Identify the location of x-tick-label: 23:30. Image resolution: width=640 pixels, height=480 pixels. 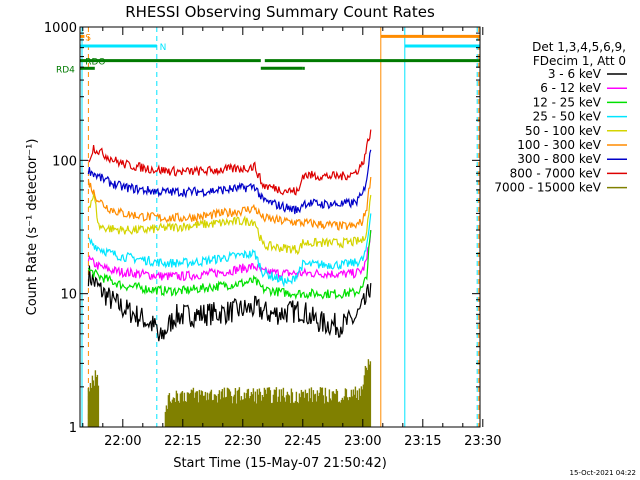
(482, 441).